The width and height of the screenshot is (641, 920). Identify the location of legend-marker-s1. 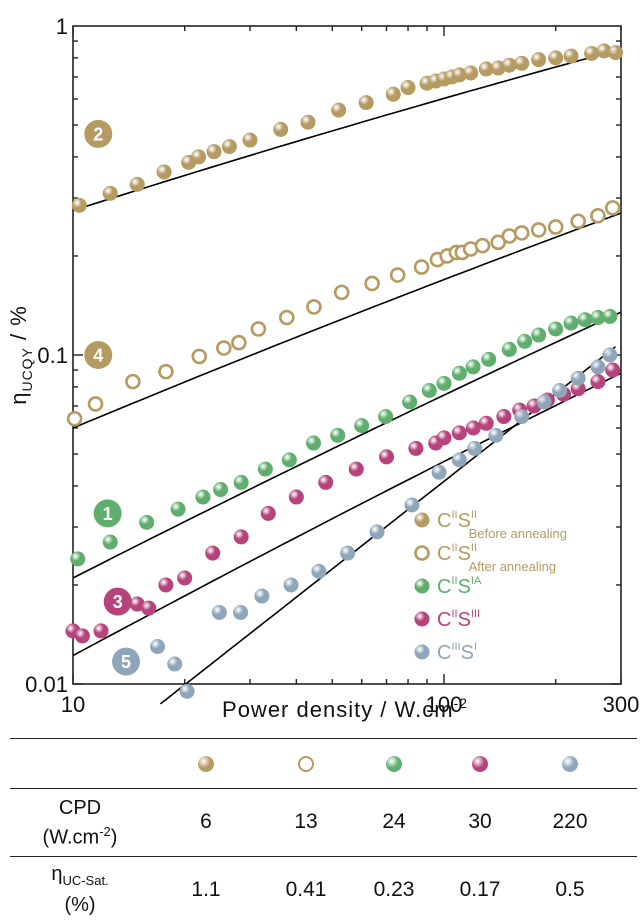
(422, 586).